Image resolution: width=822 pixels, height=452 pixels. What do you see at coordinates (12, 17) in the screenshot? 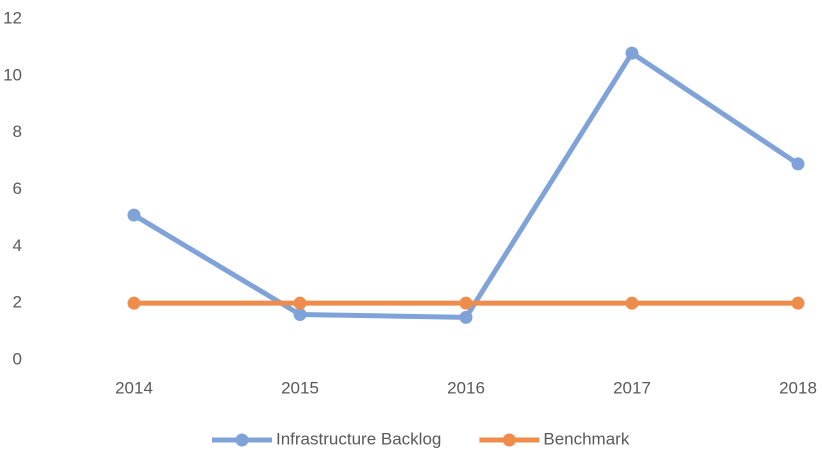
I see `y-tick-label: 12` at bounding box center [12, 17].